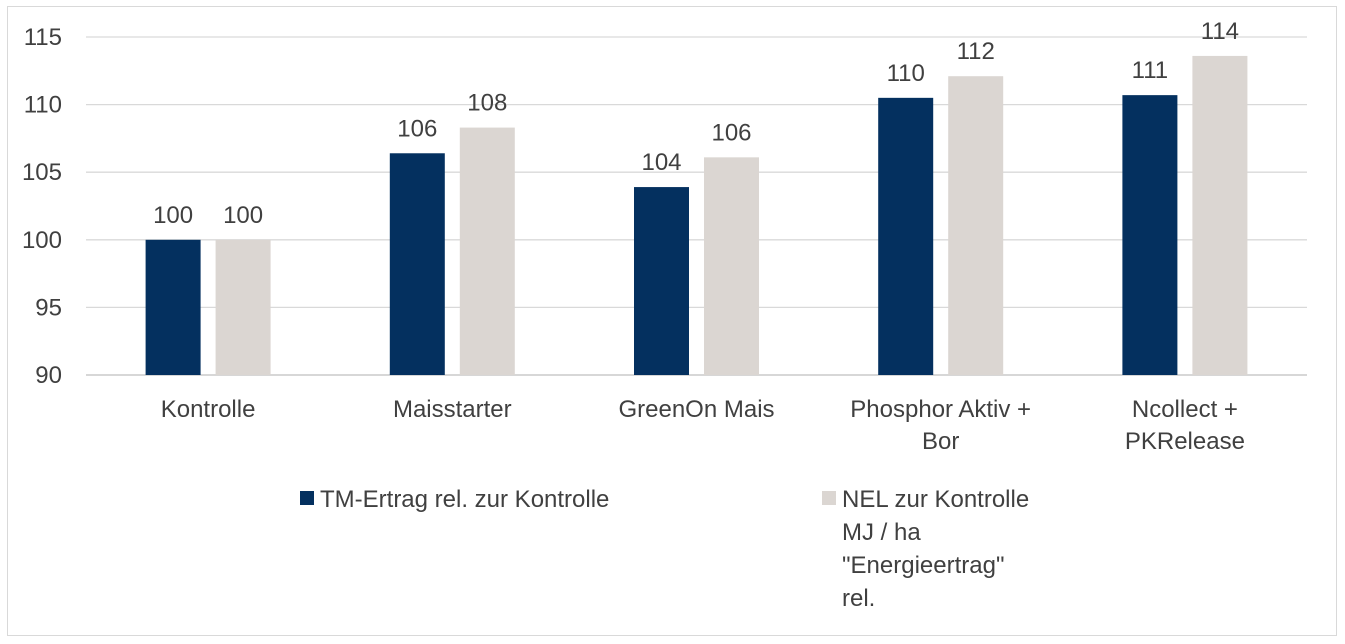  Describe the element at coordinates (208, 409) in the screenshot. I see `category-label: Kontrolle` at that location.